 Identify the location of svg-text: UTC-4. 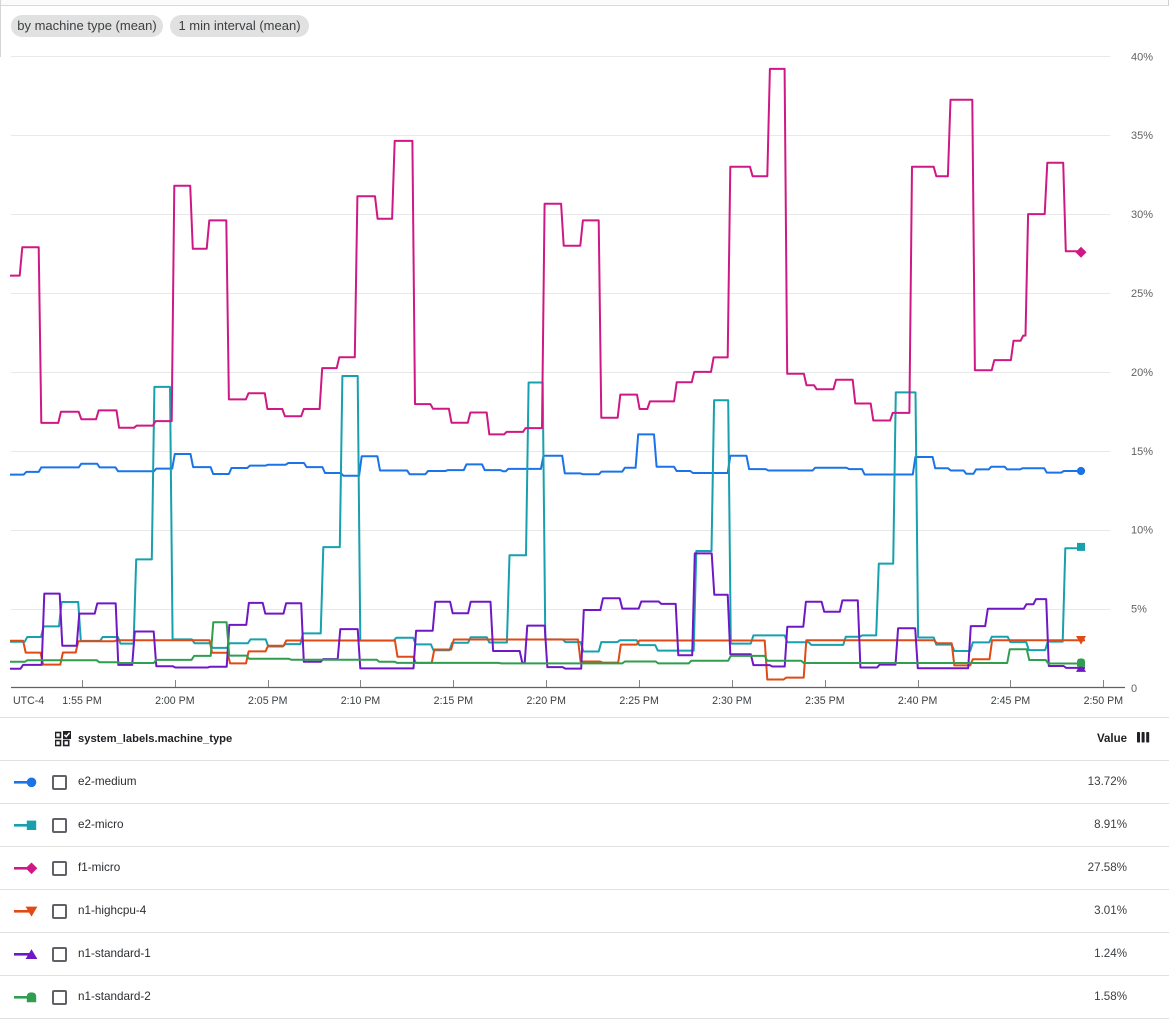
(28, 701).